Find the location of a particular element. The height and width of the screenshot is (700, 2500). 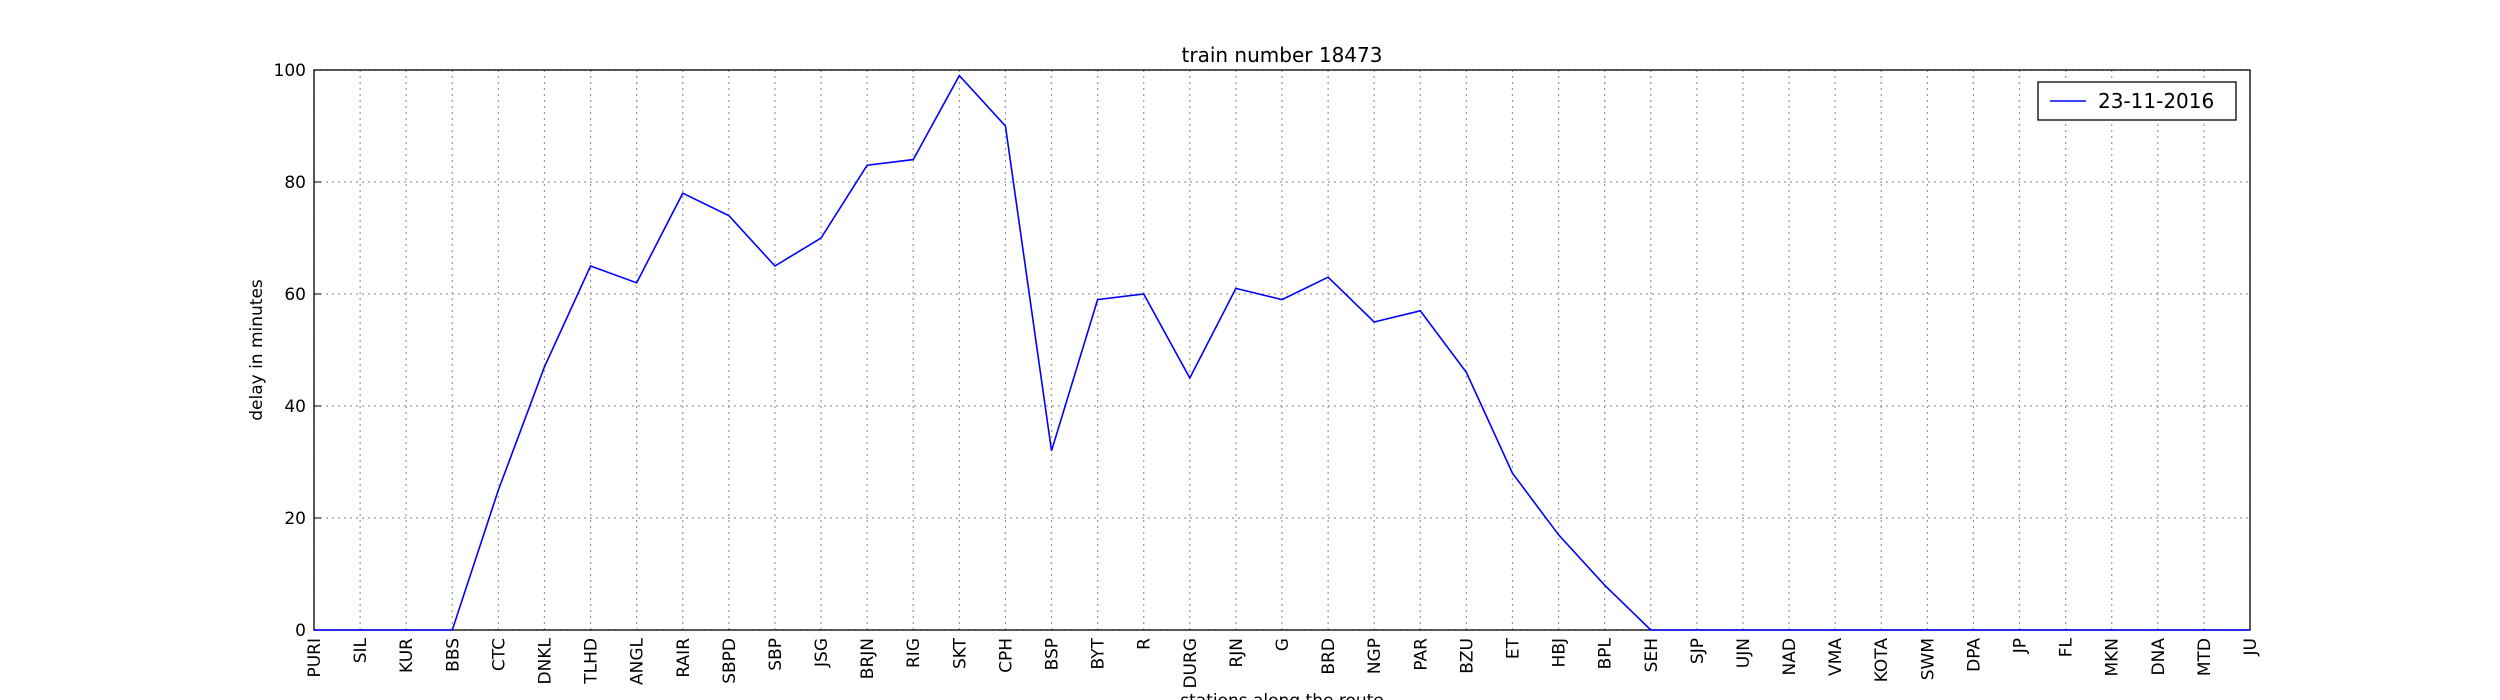

y-tick-label: 40 is located at coordinates (295, 407).